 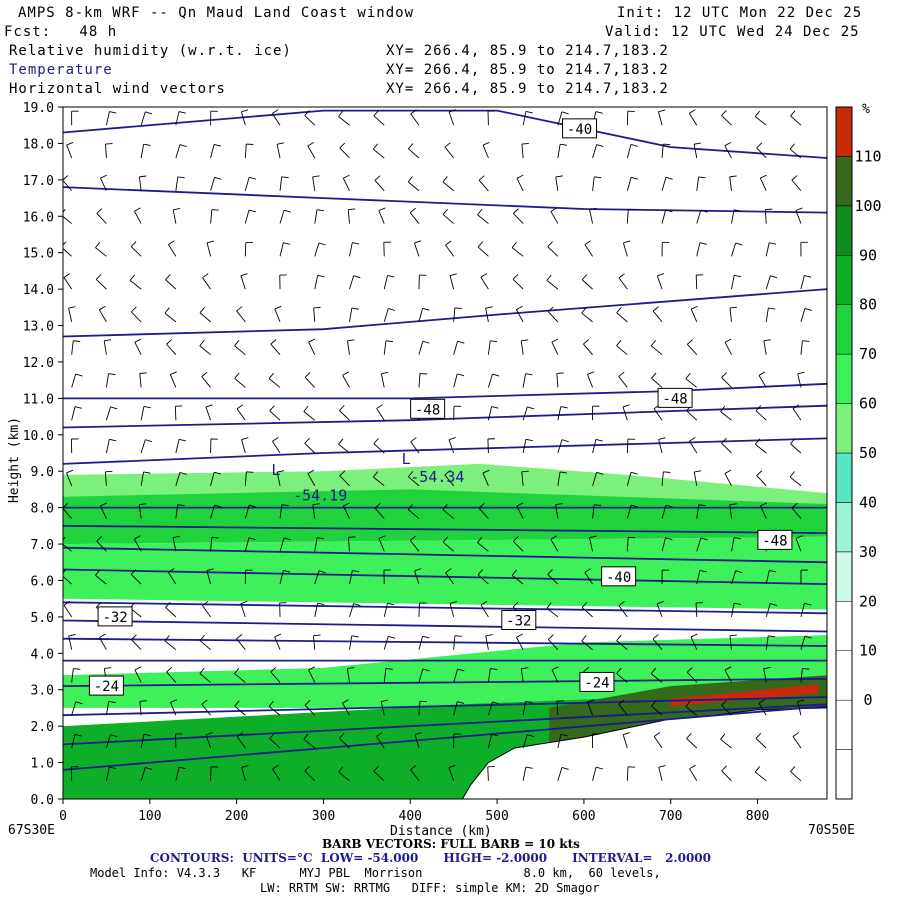 I want to click on y-tick-label-0: 0.0, so click(x=42, y=800).